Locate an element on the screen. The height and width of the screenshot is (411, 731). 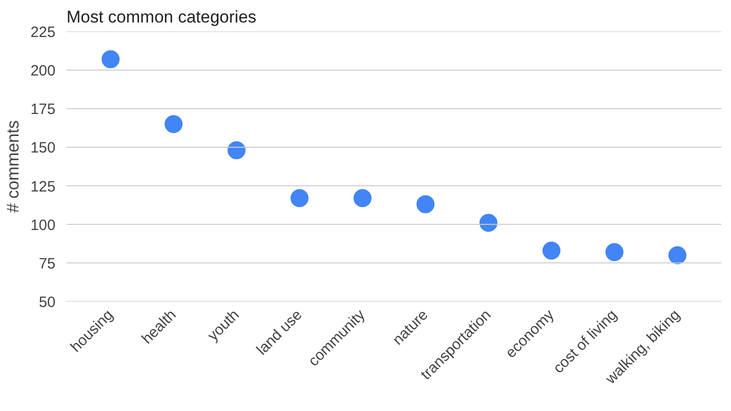
y-tick-label: 125 is located at coordinates (43, 187).